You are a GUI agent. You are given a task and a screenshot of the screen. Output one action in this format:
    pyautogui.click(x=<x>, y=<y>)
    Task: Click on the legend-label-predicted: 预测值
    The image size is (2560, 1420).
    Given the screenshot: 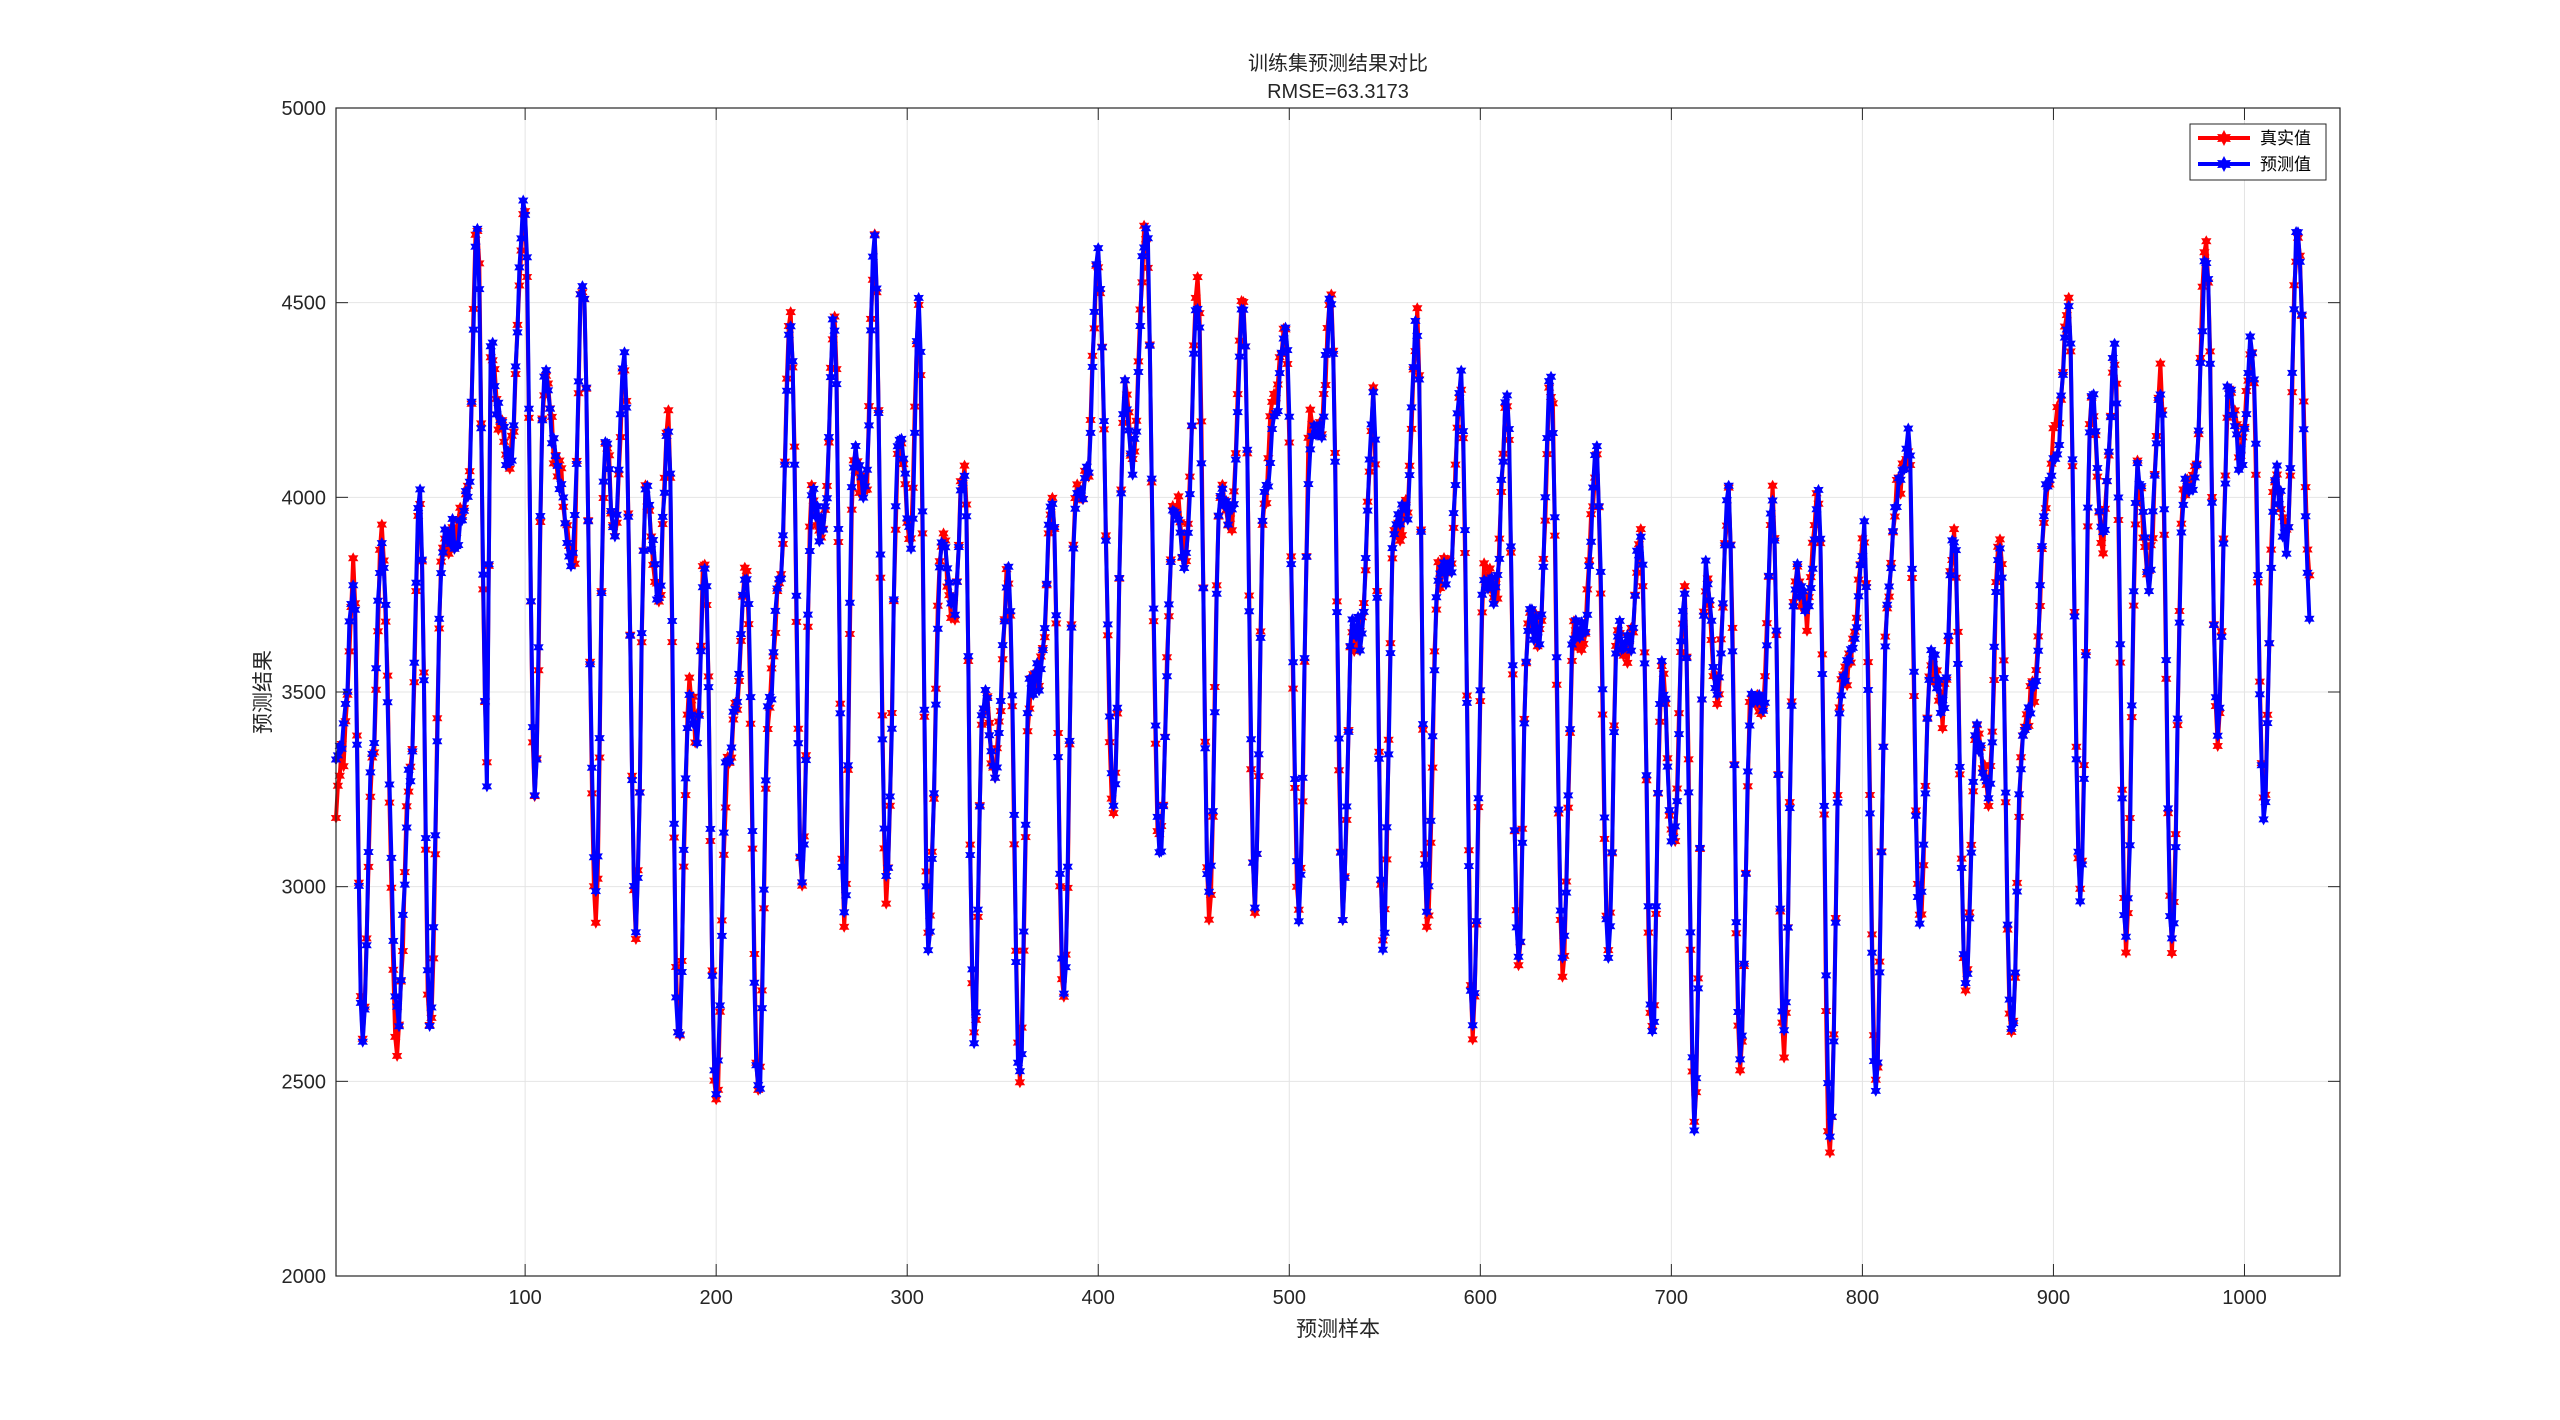 What is the action you would take?
    pyautogui.click(x=2285, y=165)
    